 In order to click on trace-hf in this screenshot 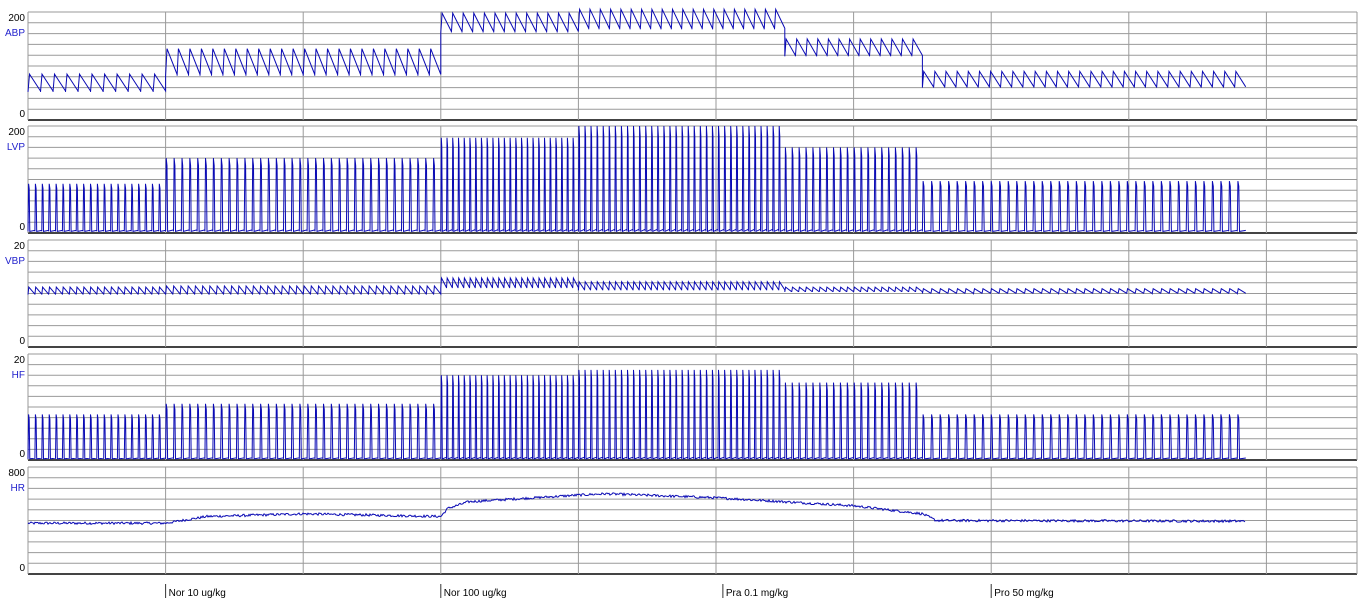, I will do `click(636, 414)`.